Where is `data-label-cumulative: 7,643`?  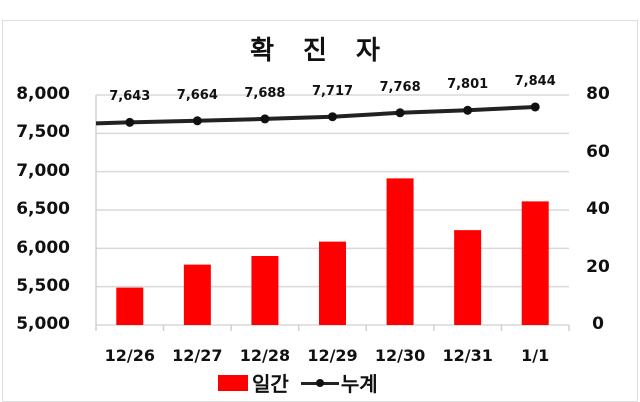
data-label-cumulative: 7,643 is located at coordinates (130, 97).